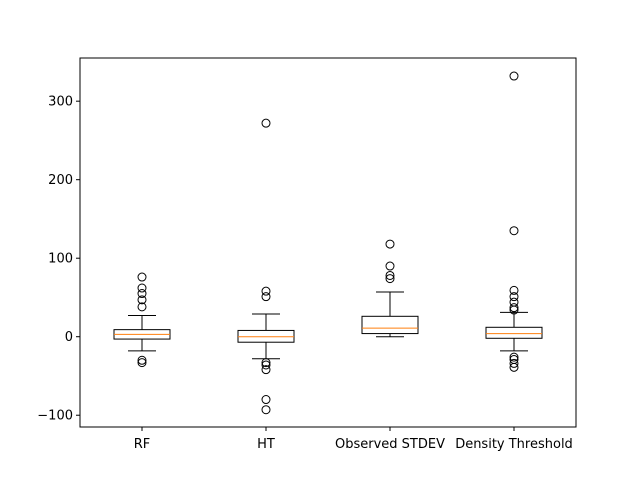 The width and height of the screenshot is (640, 480). Describe the element at coordinates (60, 180) in the screenshot. I see `y-tick-label: 200` at that location.